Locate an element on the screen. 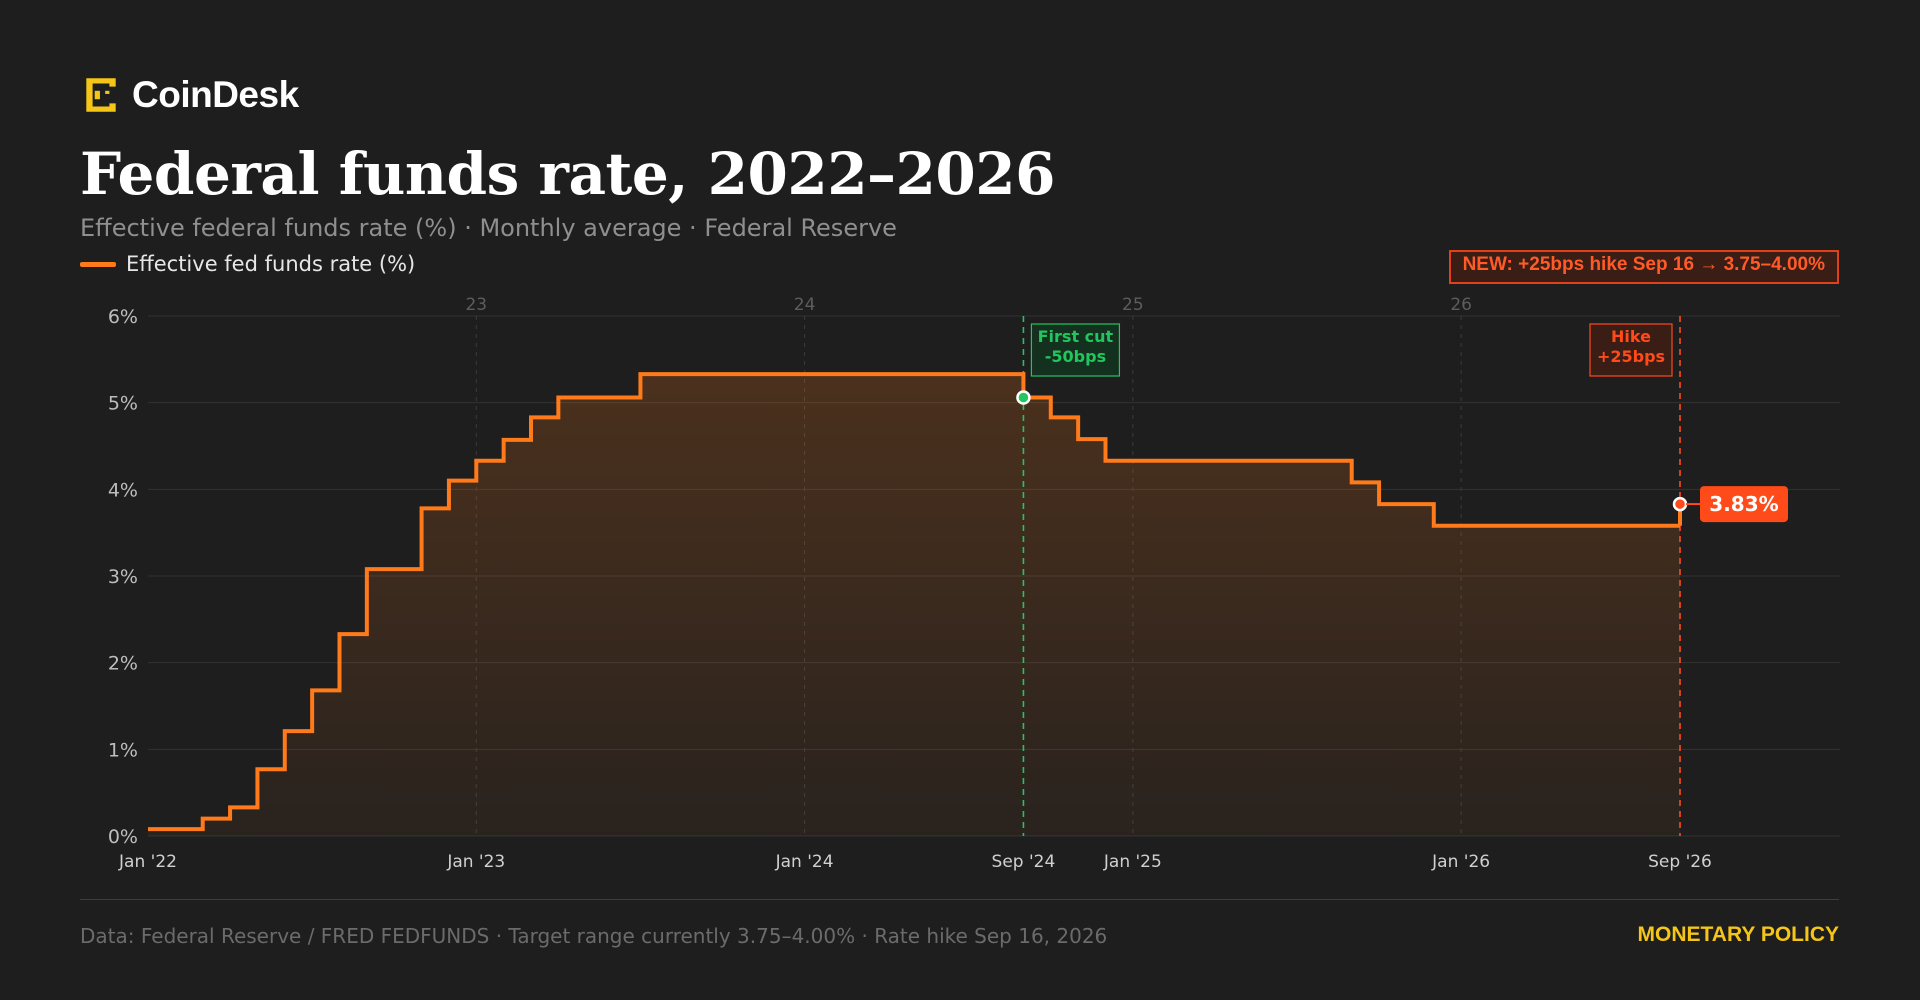  legend-swatch is located at coordinates (98, 264).